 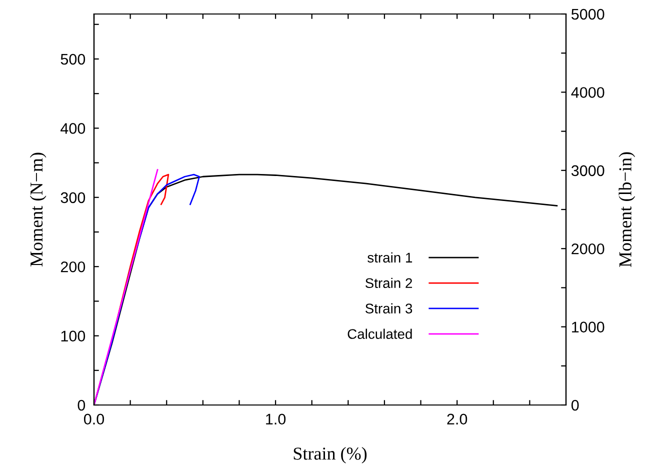 I want to click on y-tick-label: 0, so click(x=82, y=405).